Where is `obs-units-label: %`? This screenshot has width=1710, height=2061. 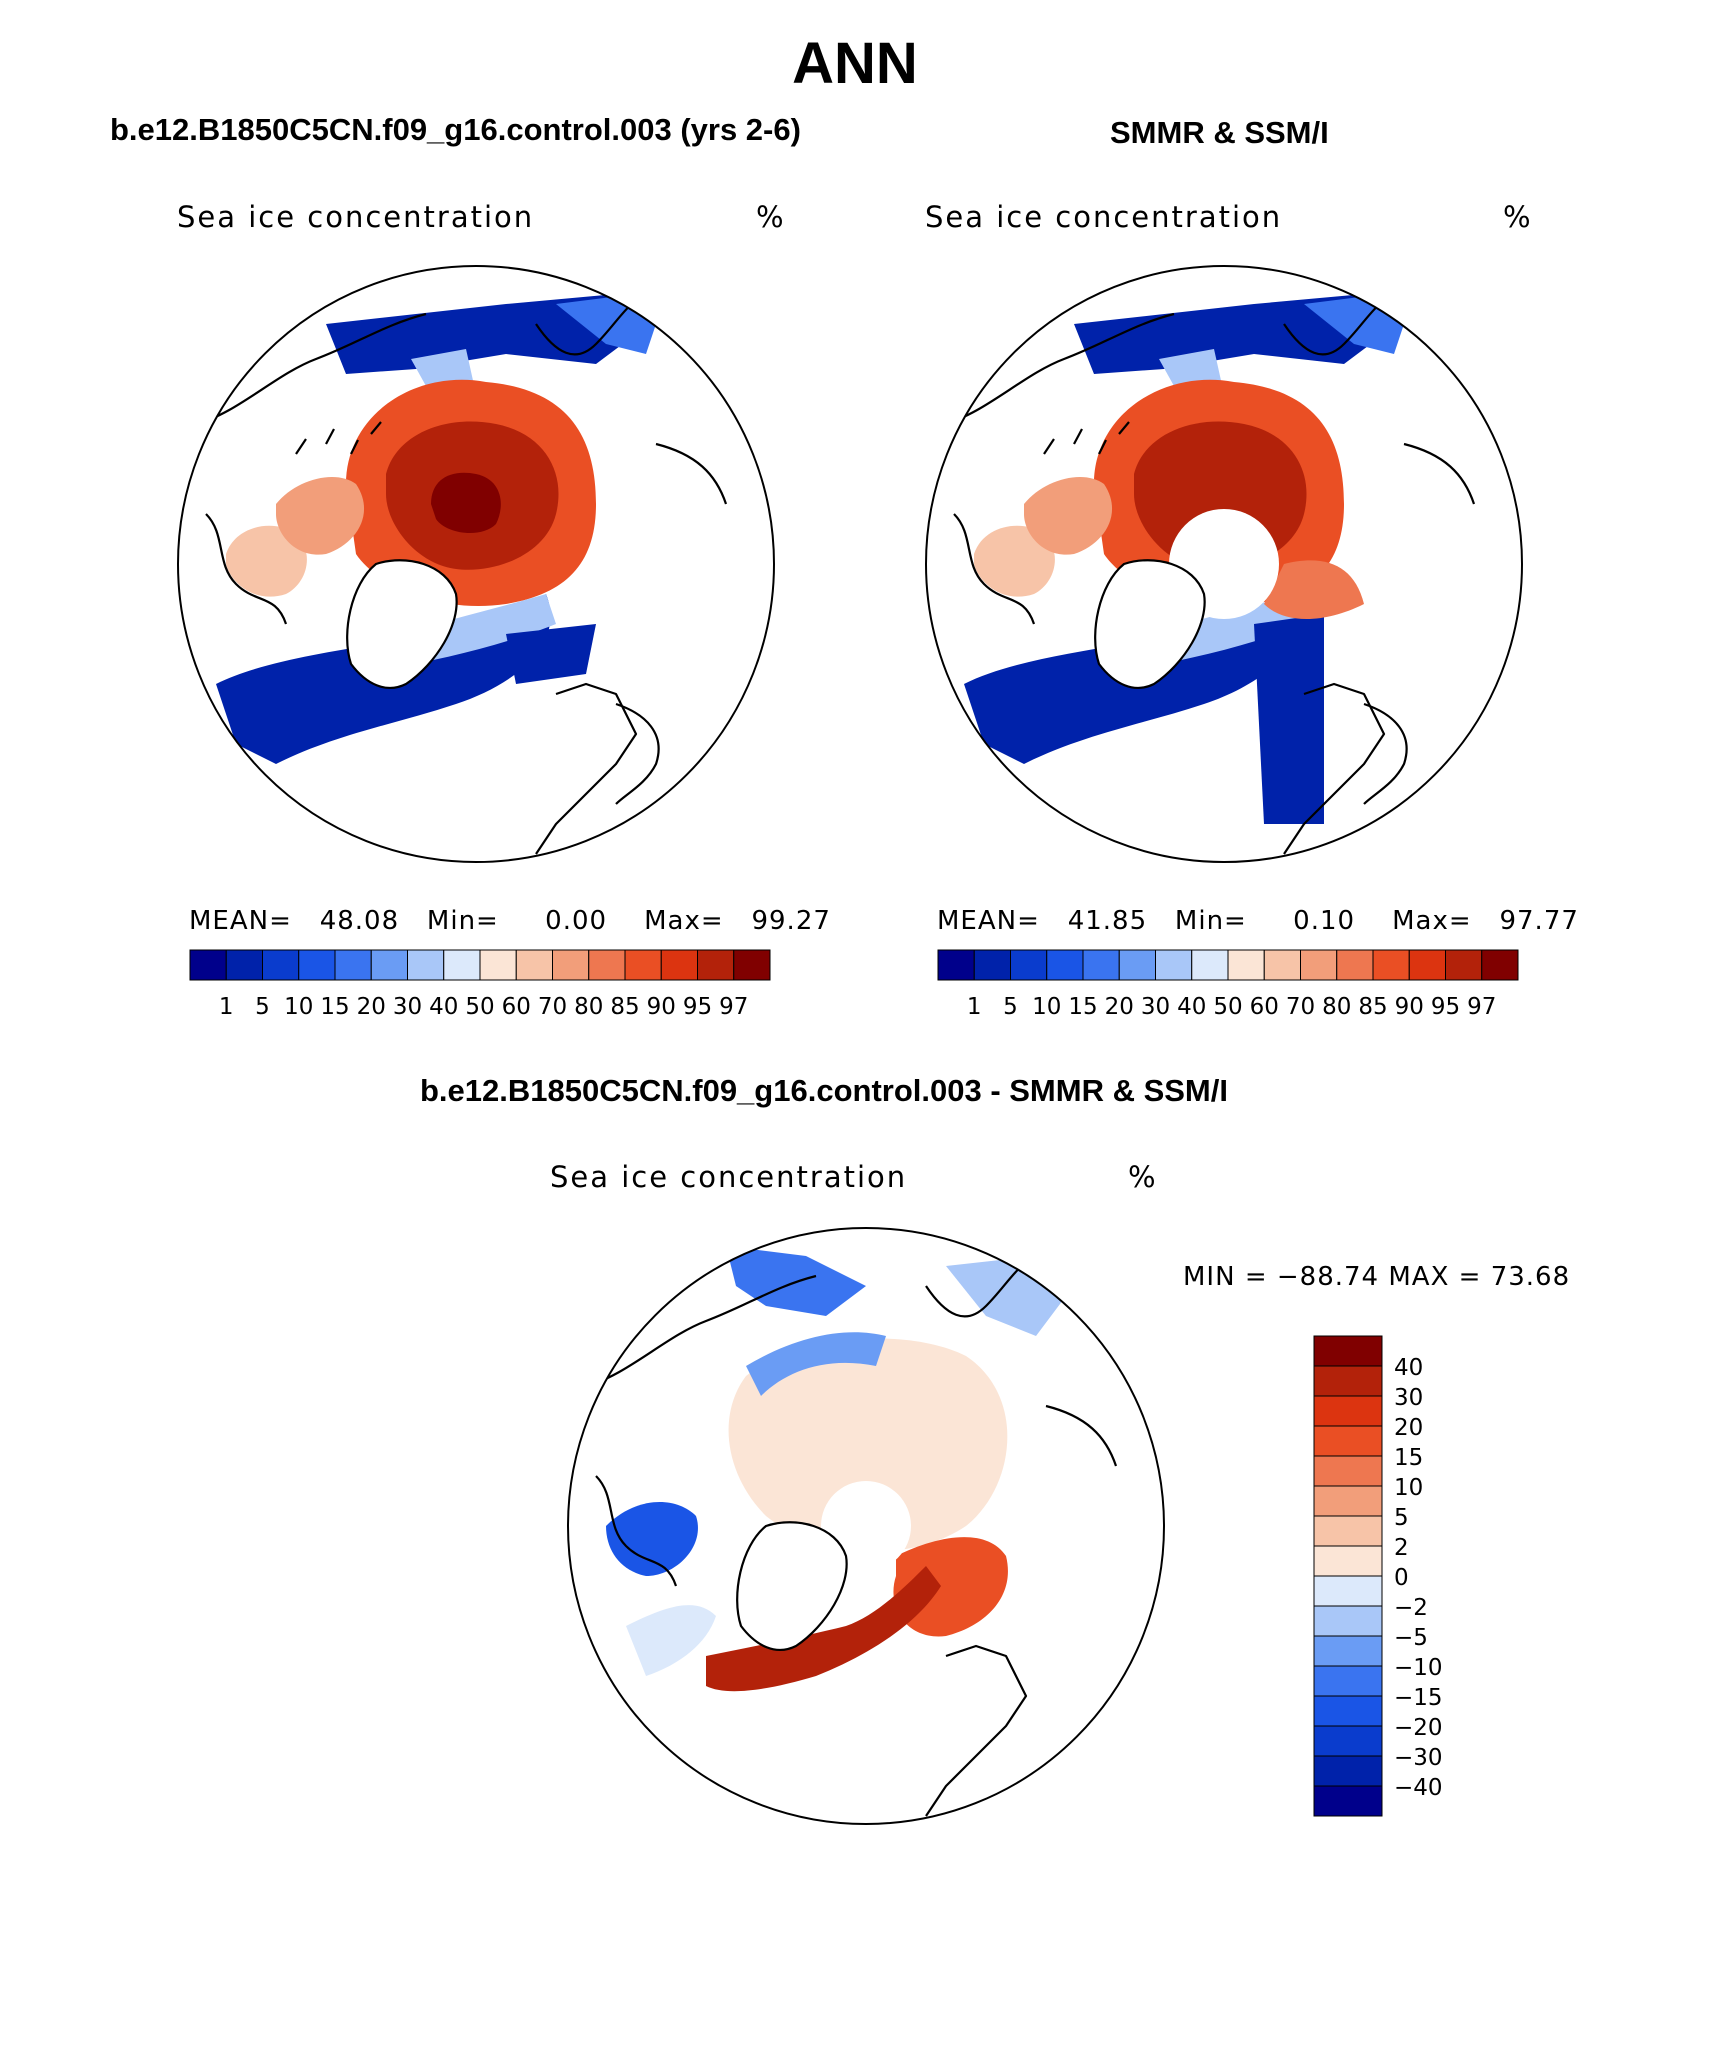
obs-units-label: % is located at coordinates (1518, 217).